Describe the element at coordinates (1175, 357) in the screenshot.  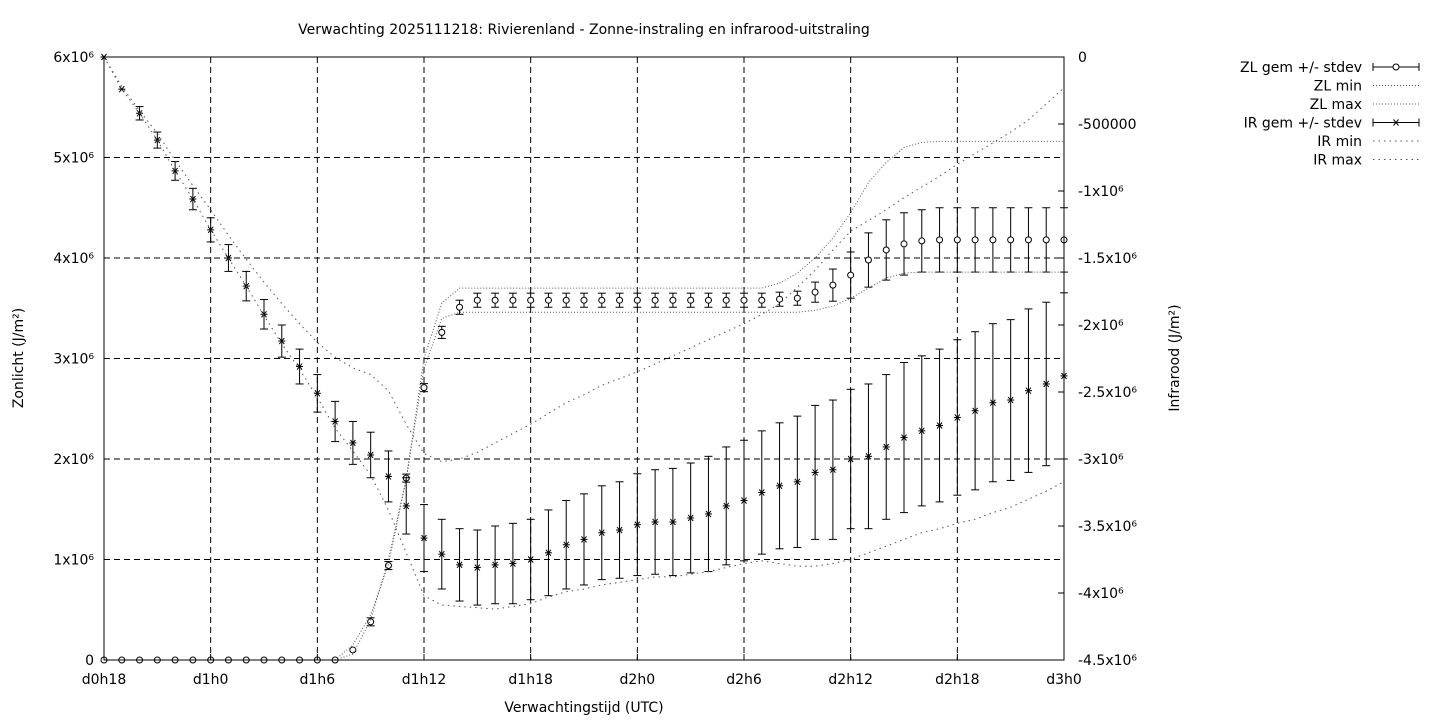
I see `y-right-axis-label: Infrarood (J/m²)` at that location.